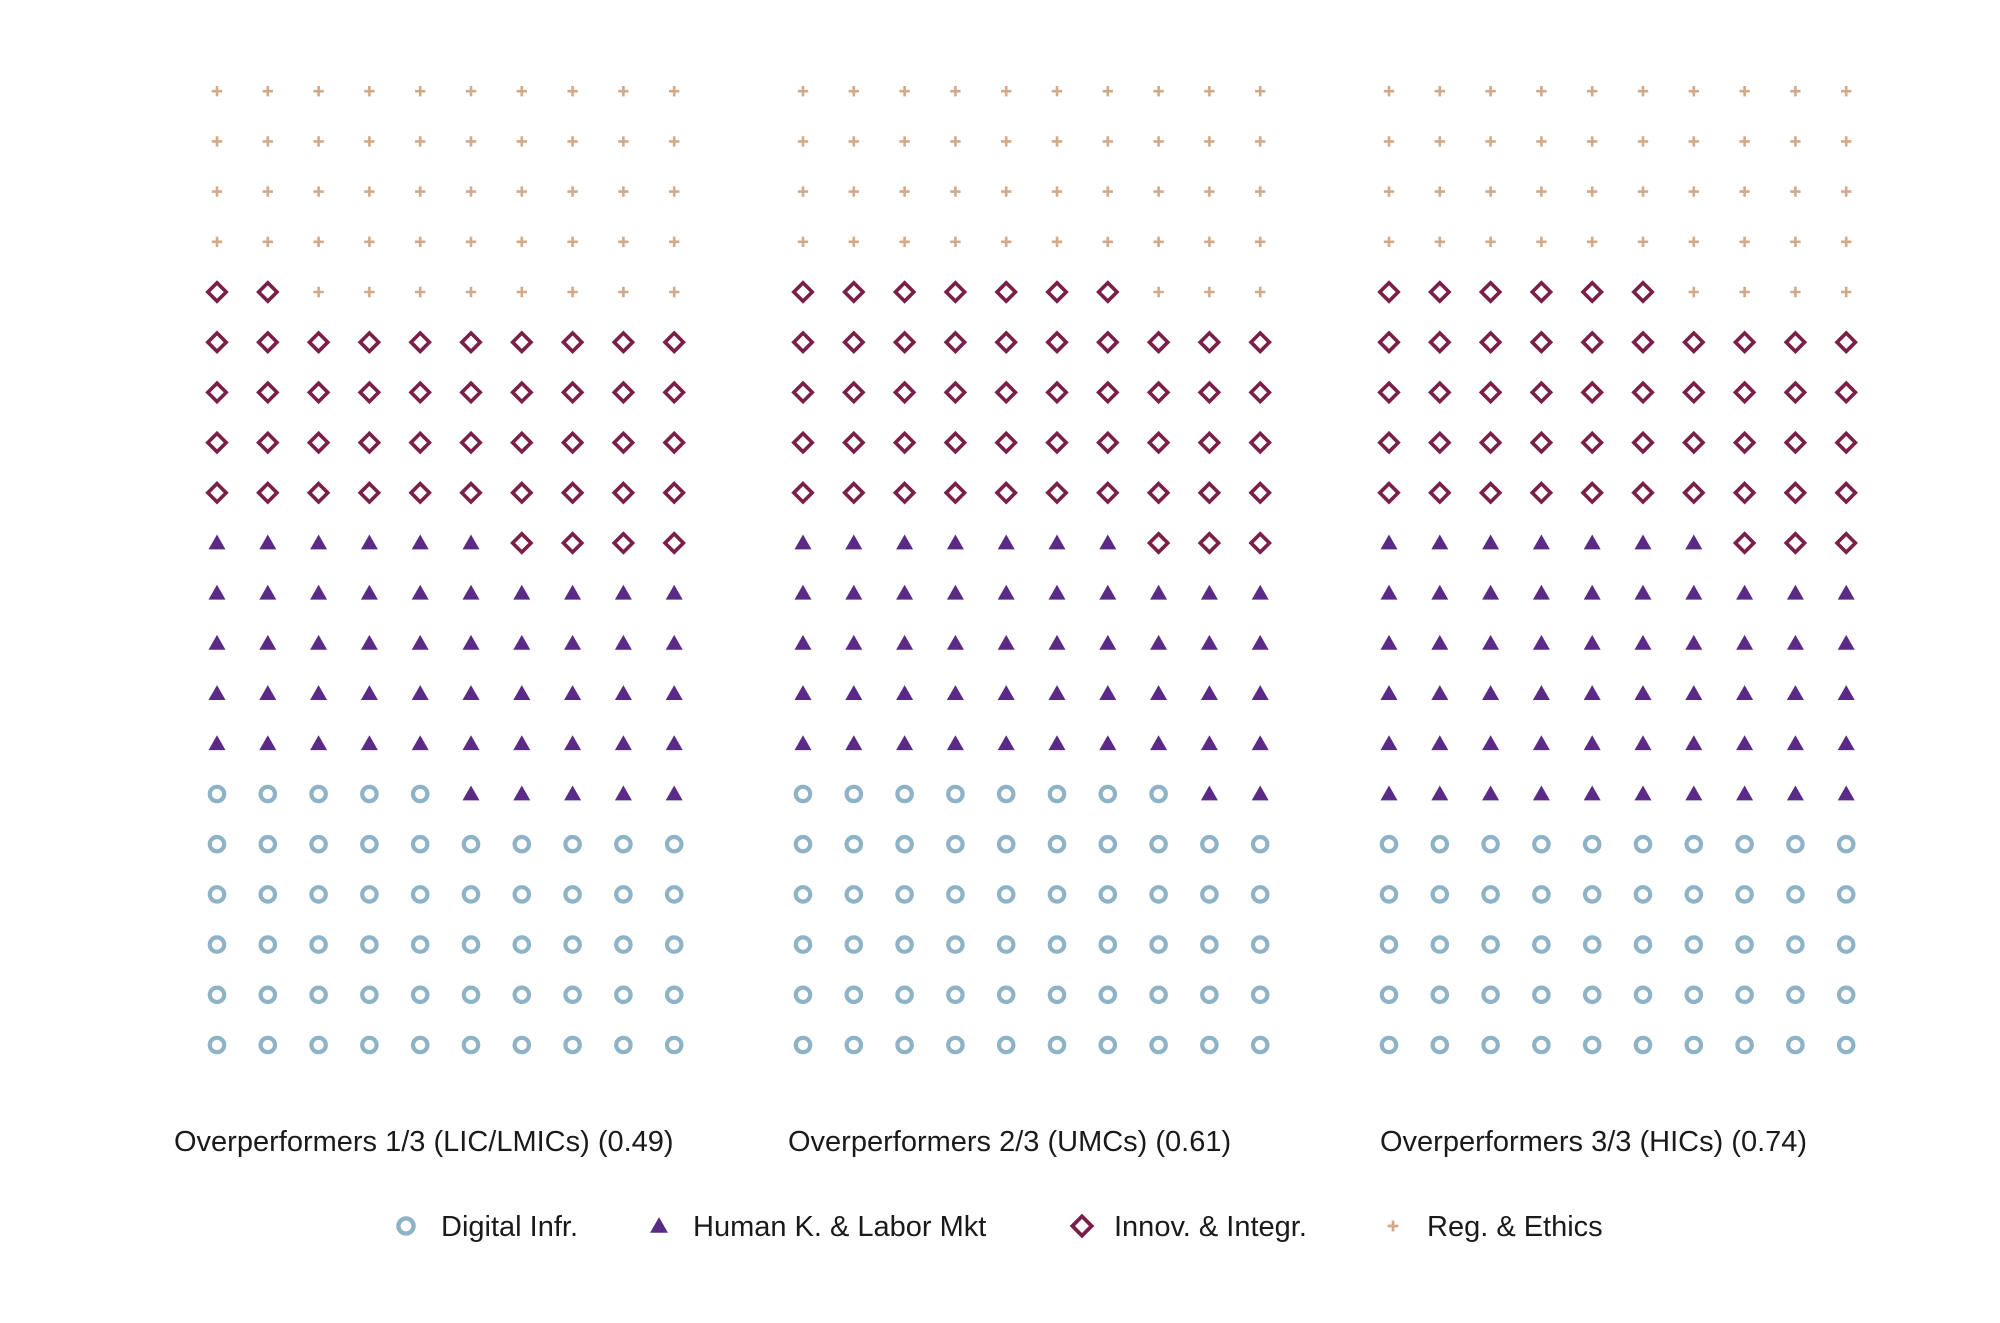  What do you see at coordinates (509, 1227) in the screenshot?
I see `legend-label: Digital Infr.` at bounding box center [509, 1227].